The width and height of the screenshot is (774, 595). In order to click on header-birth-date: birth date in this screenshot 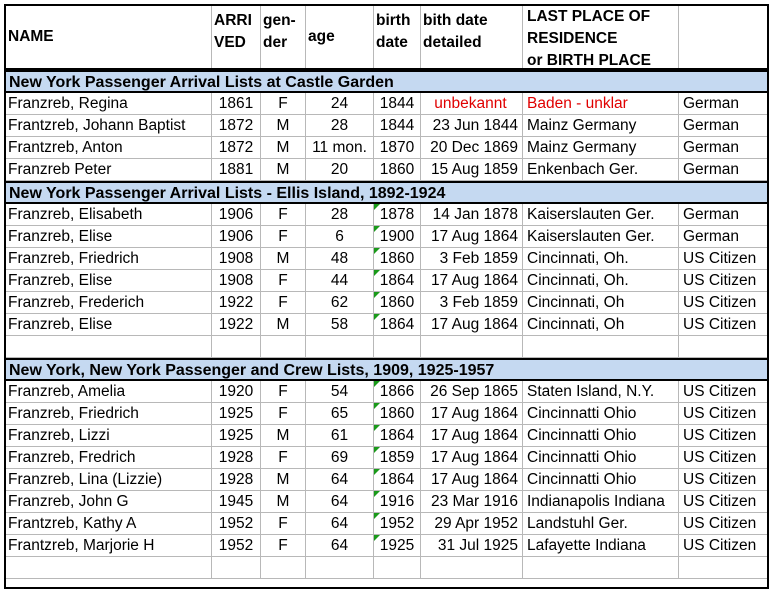, I will do `click(397, 37)`.